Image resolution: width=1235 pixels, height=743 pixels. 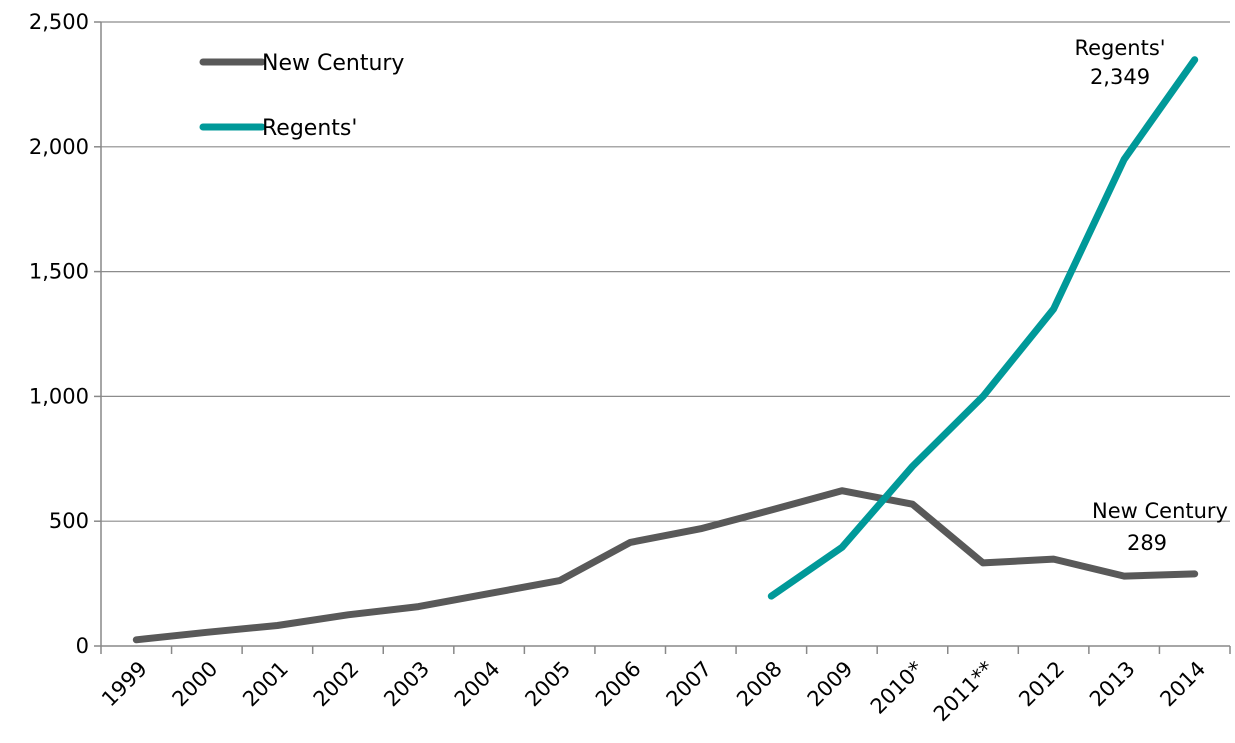 What do you see at coordinates (195, 684) in the screenshot?
I see `x-tick-label: 2000` at bounding box center [195, 684].